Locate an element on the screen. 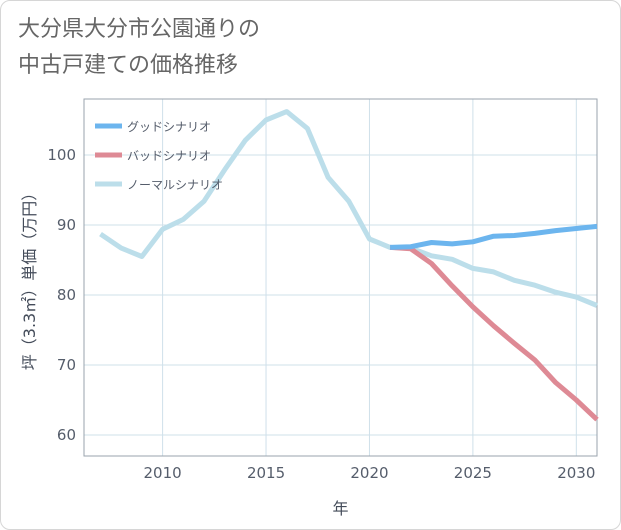  x-tick-label: 2020 is located at coordinates (369, 473).